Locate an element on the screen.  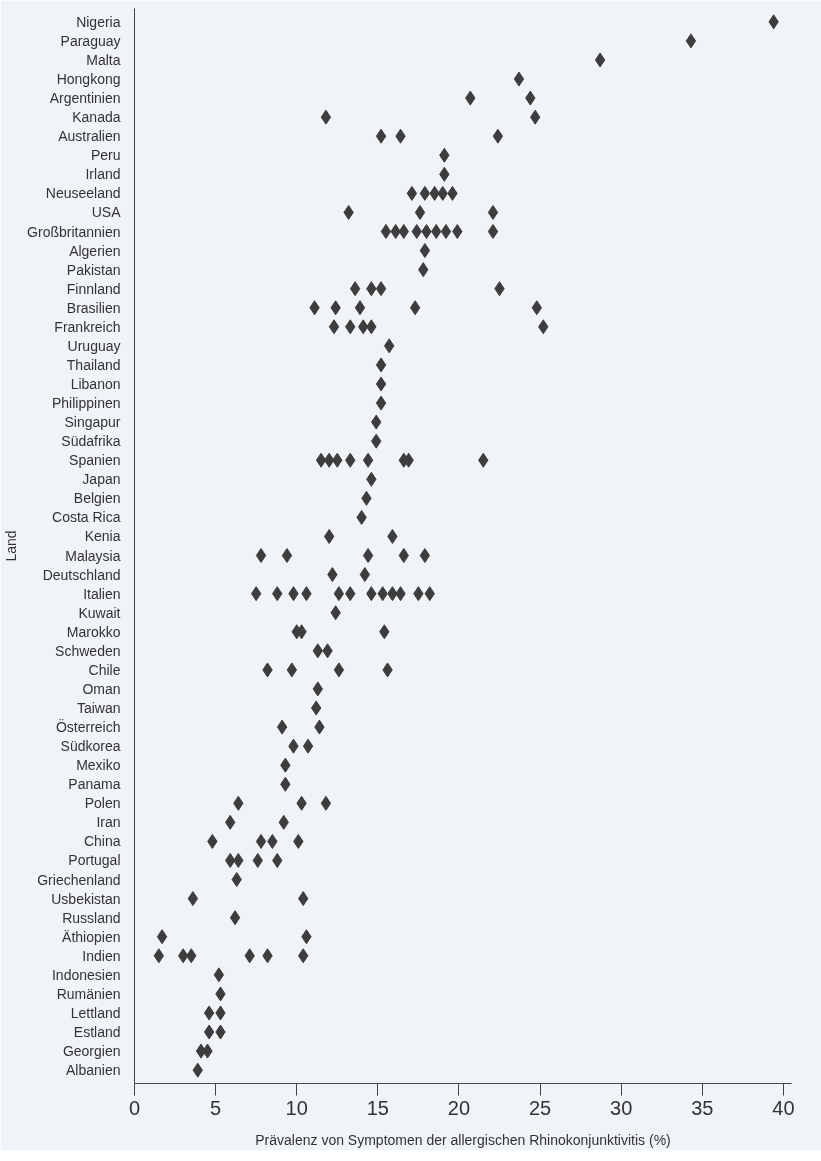
y-tick-label: Japan is located at coordinates (101, 479).